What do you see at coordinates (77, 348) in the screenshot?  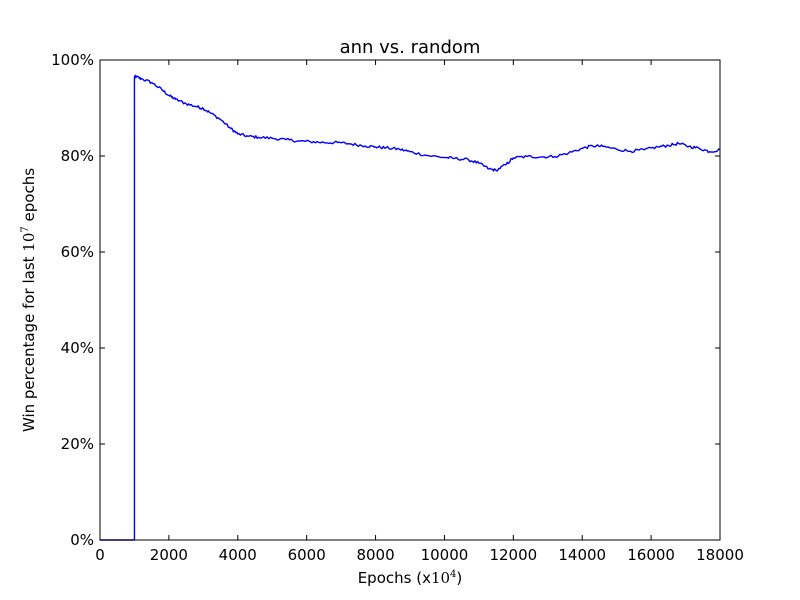 I see `y-tick-label: 40%` at bounding box center [77, 348].